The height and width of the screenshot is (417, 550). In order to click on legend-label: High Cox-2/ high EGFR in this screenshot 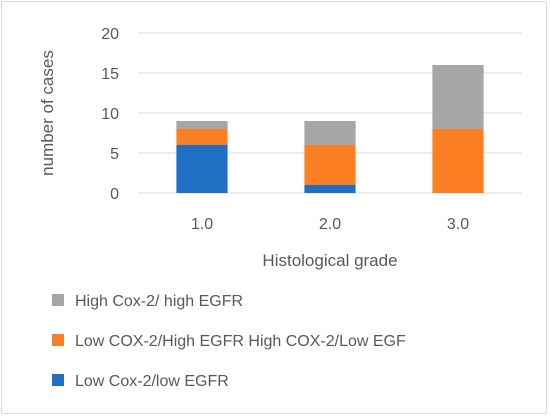, I will do `click(159, 301)`.